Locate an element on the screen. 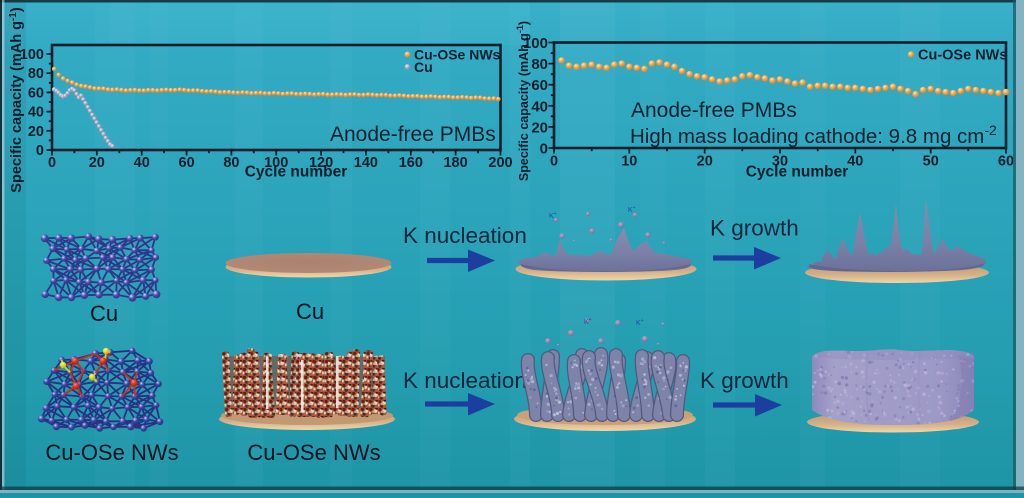  svg-text: 50 is located at coordinates (931, 162).